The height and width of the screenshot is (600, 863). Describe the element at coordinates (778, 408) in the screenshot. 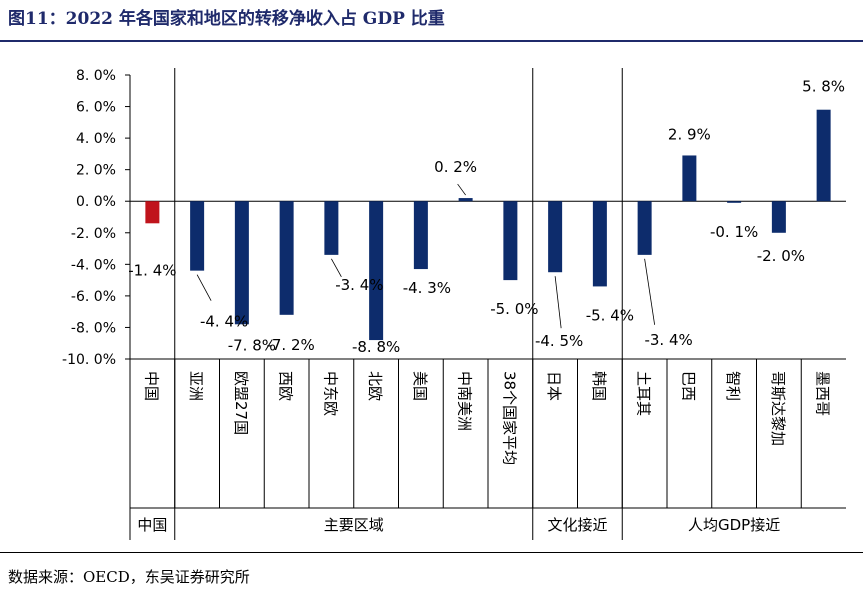

I see `category-label: 哥斯达黎加` at that location.